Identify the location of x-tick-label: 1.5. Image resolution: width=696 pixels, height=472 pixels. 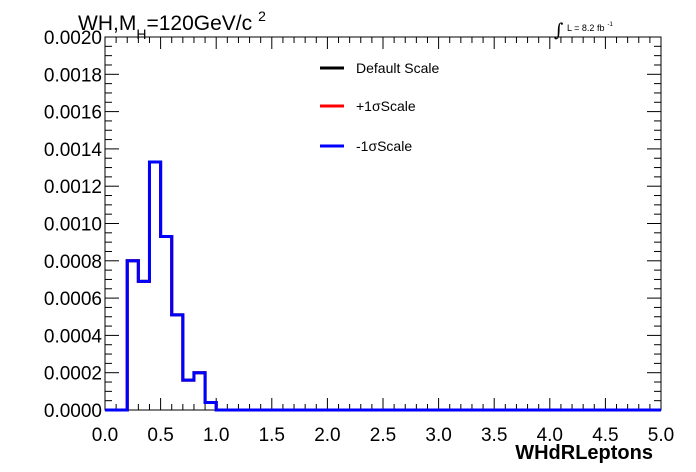
(272, 435).